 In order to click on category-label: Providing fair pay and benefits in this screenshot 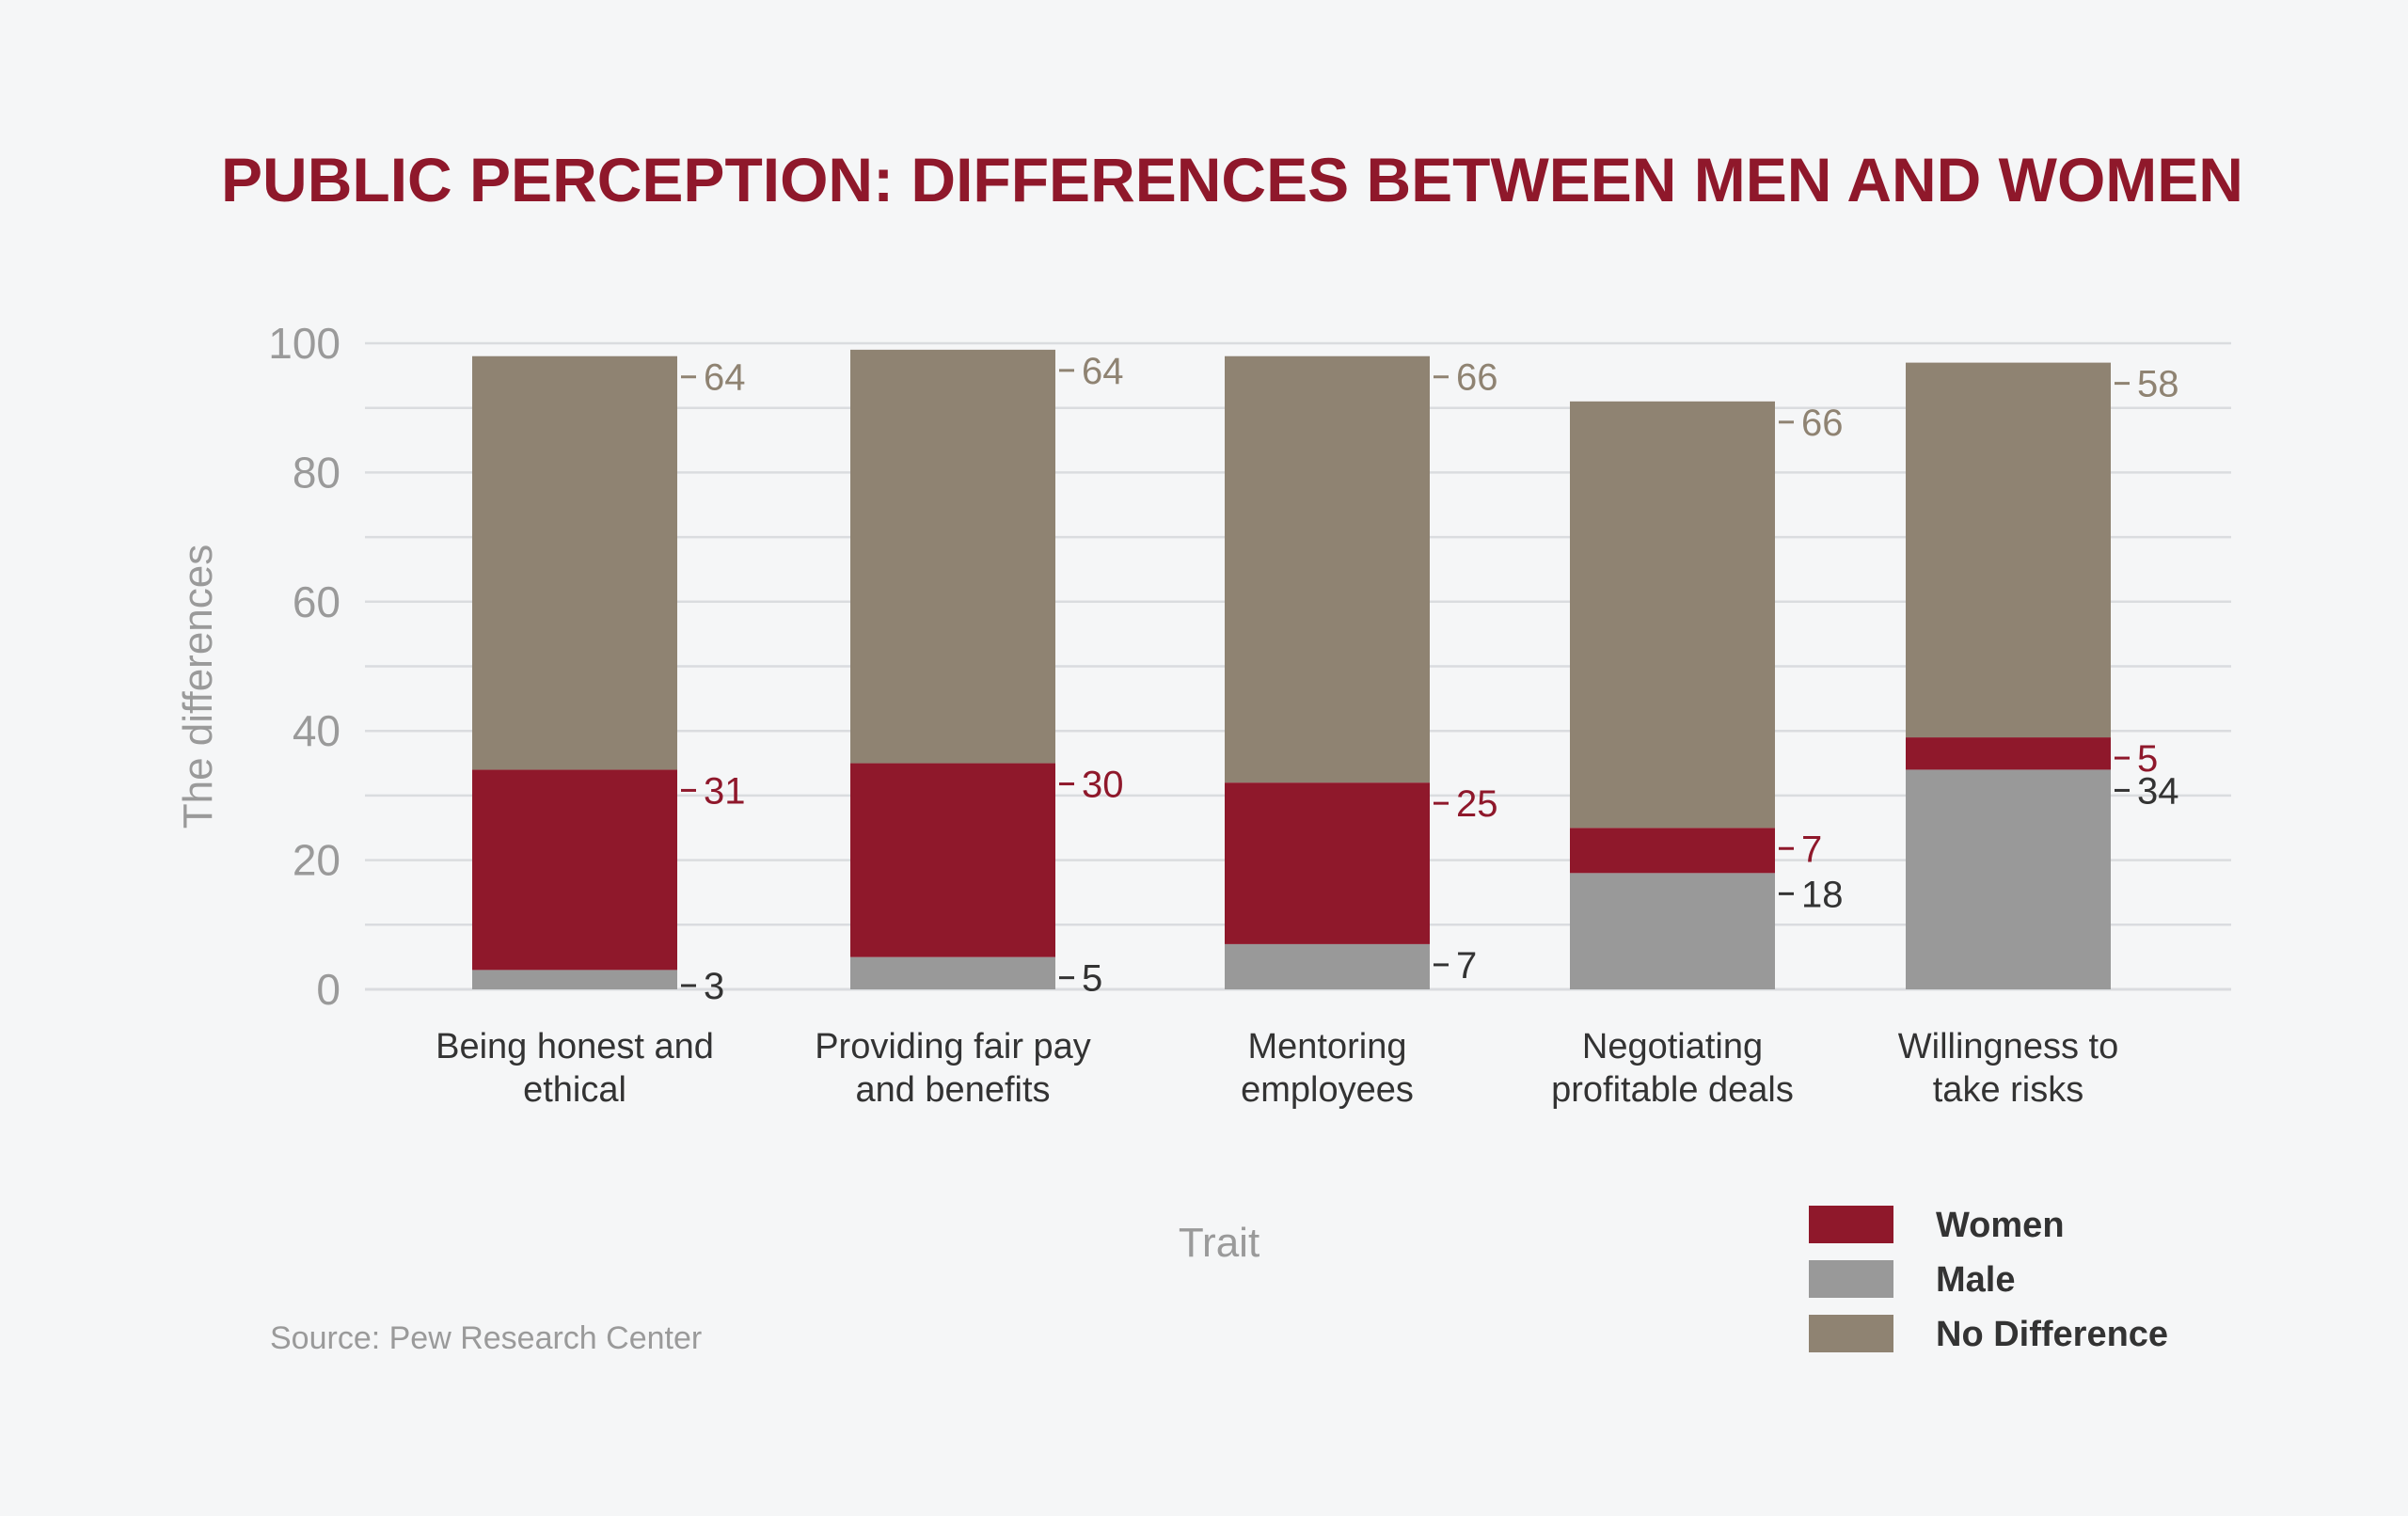, I will do `click(953, 1068)`.